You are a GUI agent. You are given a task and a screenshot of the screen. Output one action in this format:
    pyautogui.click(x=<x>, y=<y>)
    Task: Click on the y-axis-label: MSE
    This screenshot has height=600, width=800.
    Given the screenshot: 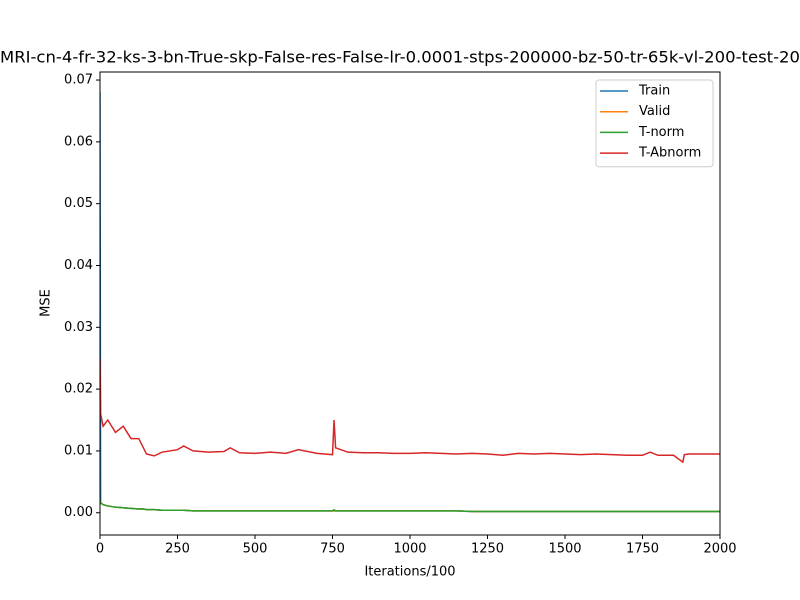 What is the action you would take?
    pyautogui.click(x=46, y=303)
    